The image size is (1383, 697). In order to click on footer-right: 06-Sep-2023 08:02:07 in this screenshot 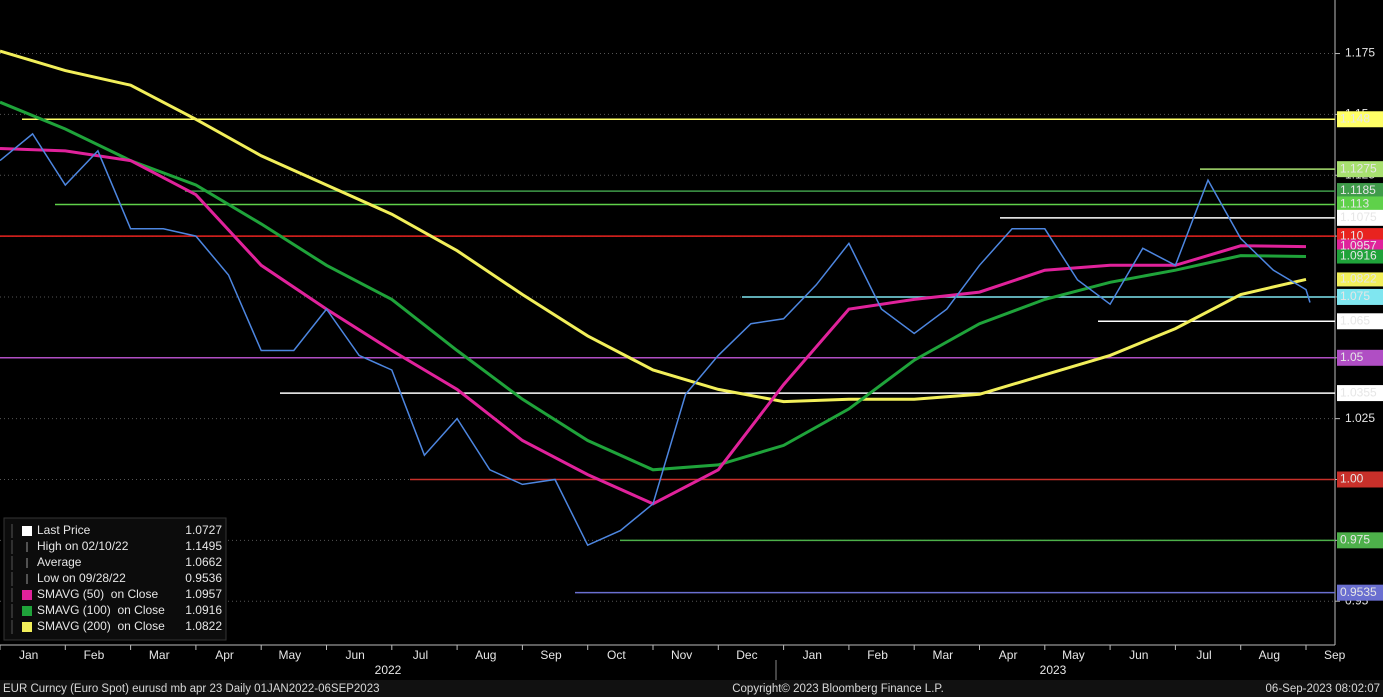, I will do `click(1323, 689)`.